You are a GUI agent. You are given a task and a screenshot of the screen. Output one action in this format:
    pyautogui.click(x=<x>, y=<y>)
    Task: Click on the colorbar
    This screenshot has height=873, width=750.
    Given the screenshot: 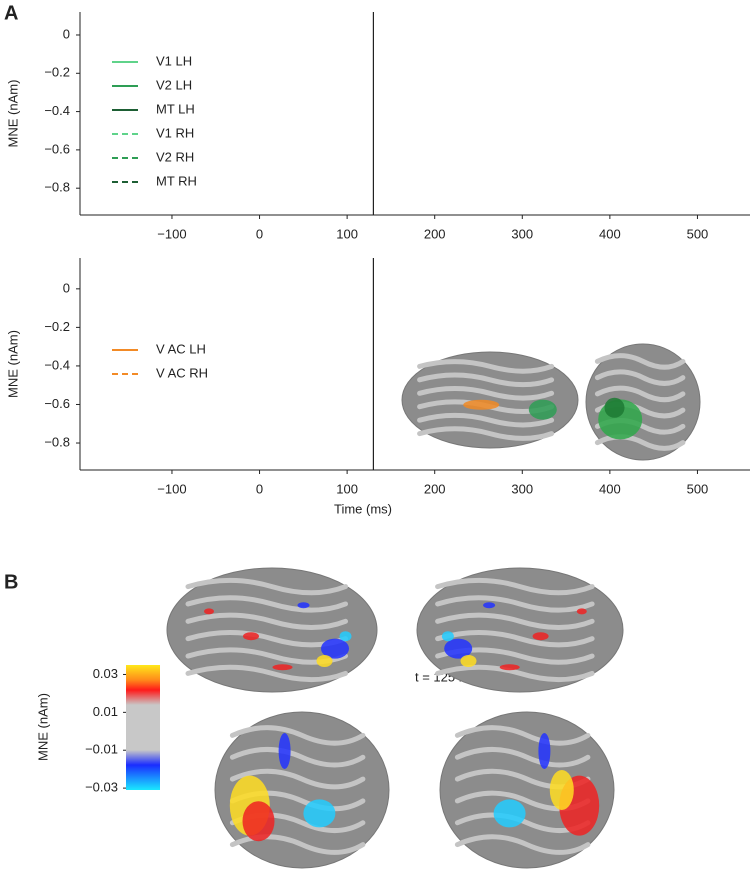 What is the action you would take?
    pyautogui.click(x=143, y=727)
    